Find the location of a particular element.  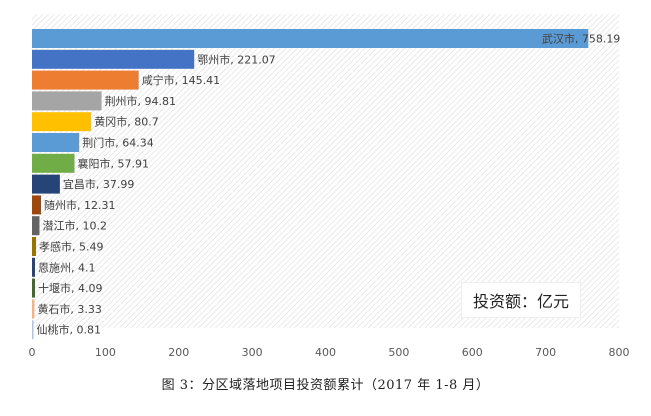

x-tick-label-200: 200 is located at coordinates (178, 352).